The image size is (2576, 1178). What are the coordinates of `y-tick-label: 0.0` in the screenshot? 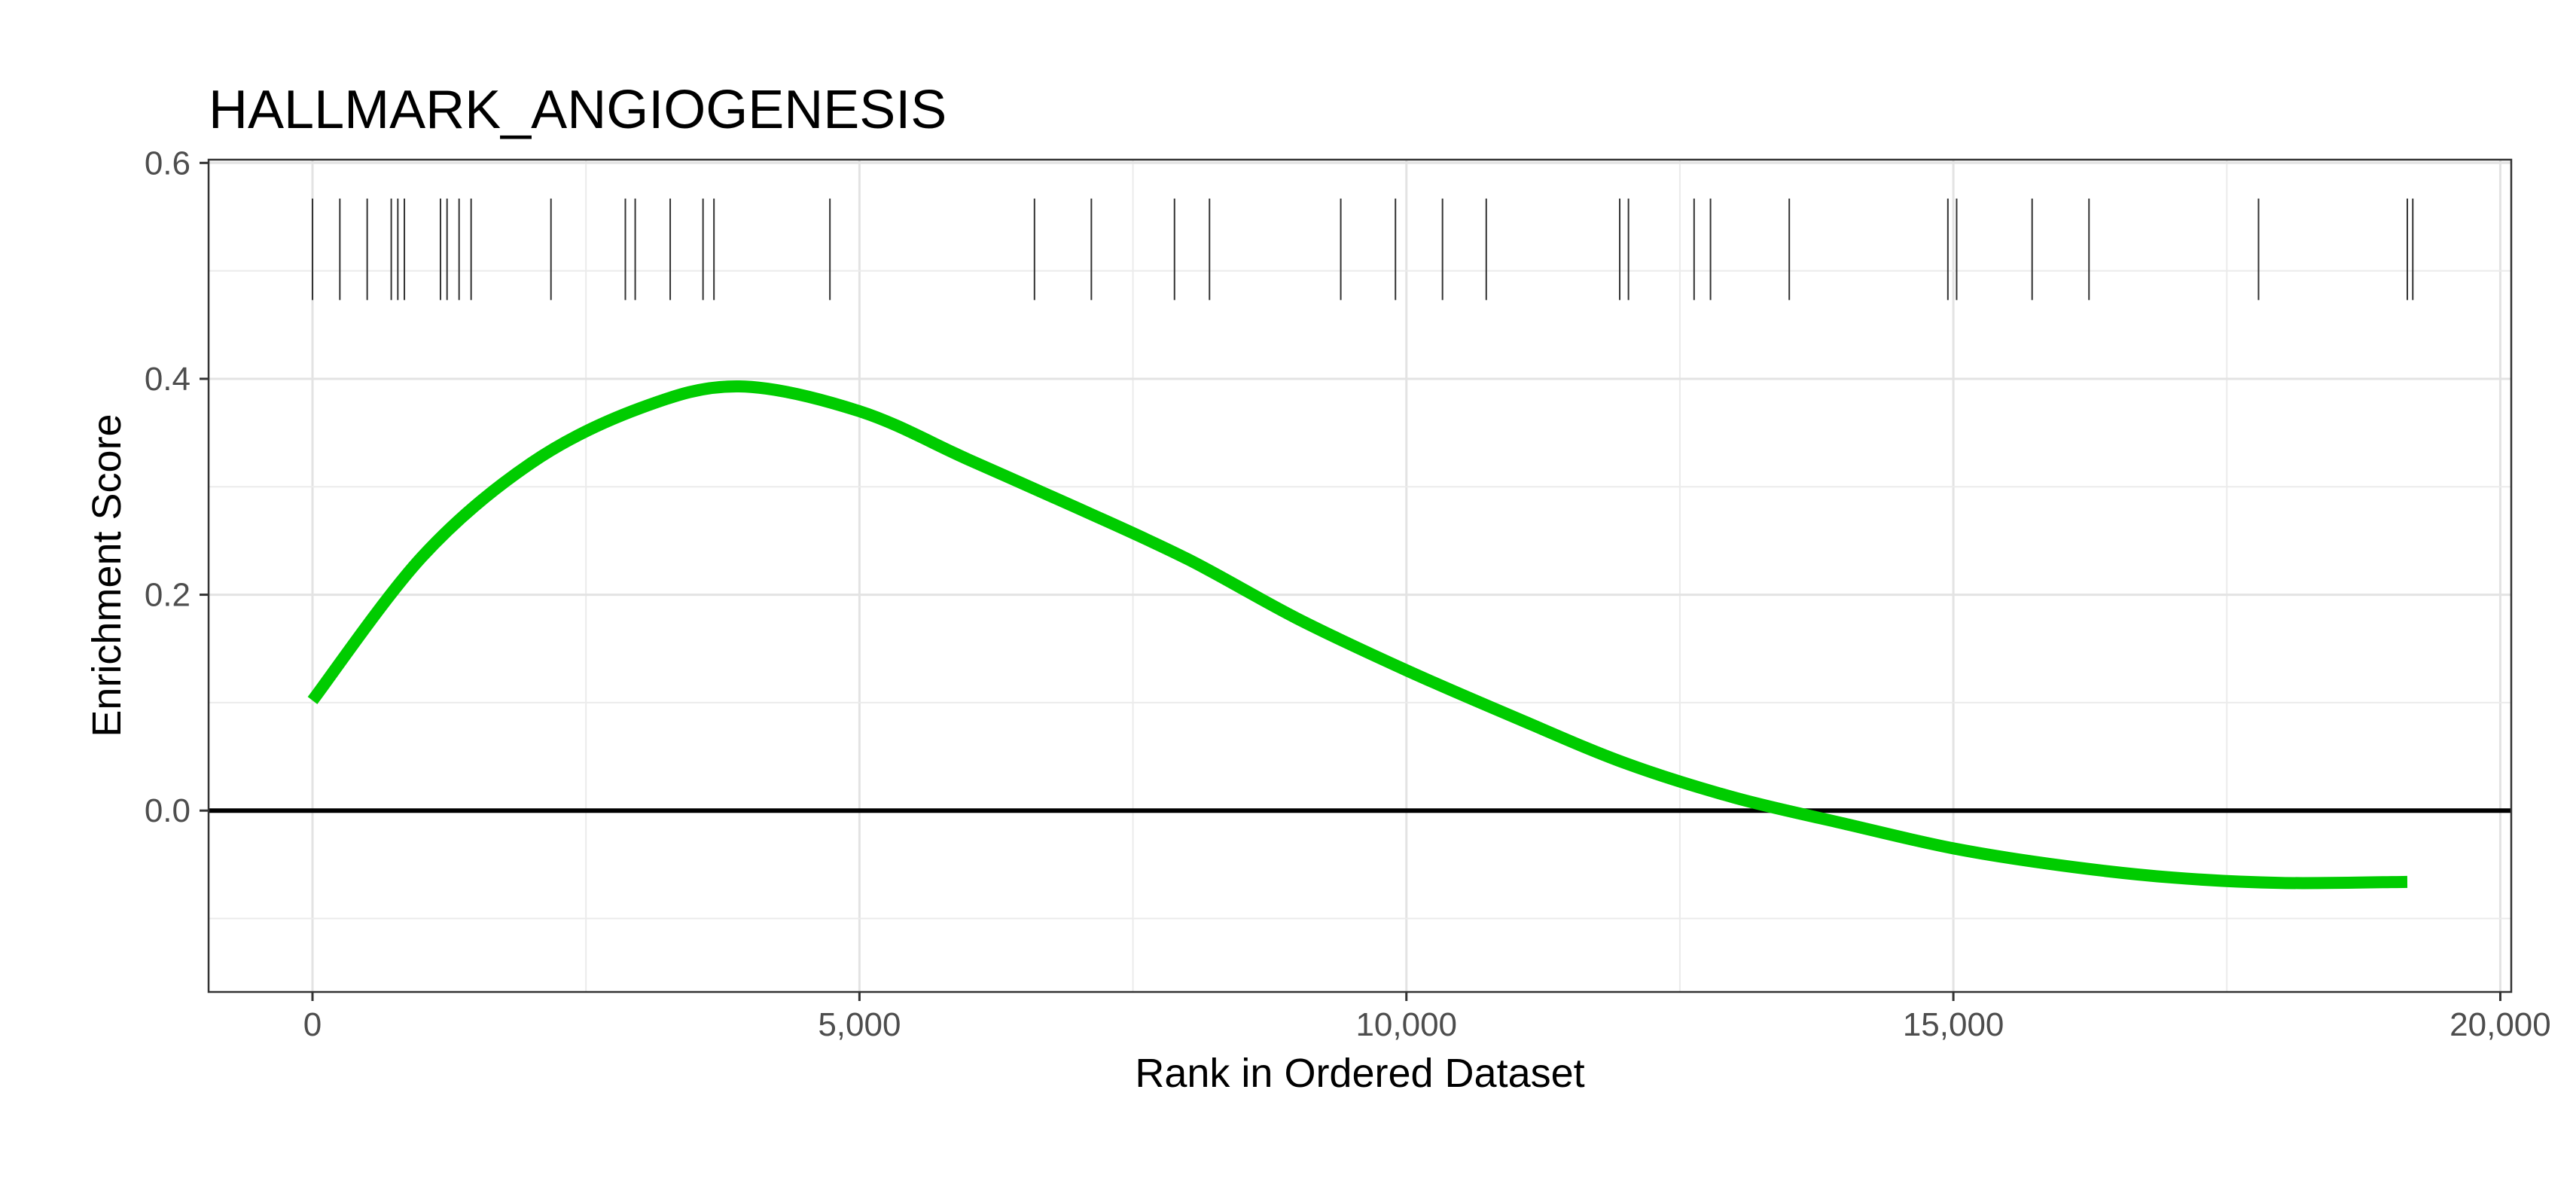 It's located at (168, 811).